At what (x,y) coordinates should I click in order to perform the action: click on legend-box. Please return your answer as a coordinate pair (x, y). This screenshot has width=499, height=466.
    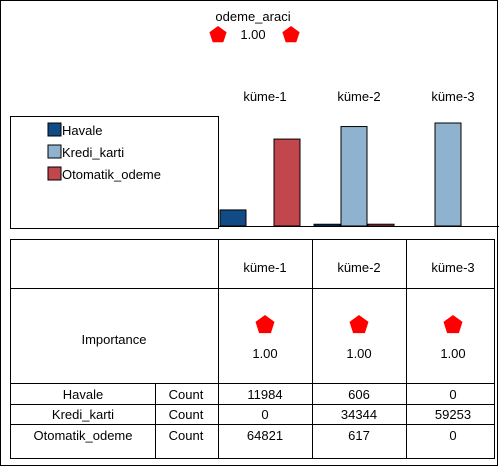
    Looking at the image, I should click on (114, 172).